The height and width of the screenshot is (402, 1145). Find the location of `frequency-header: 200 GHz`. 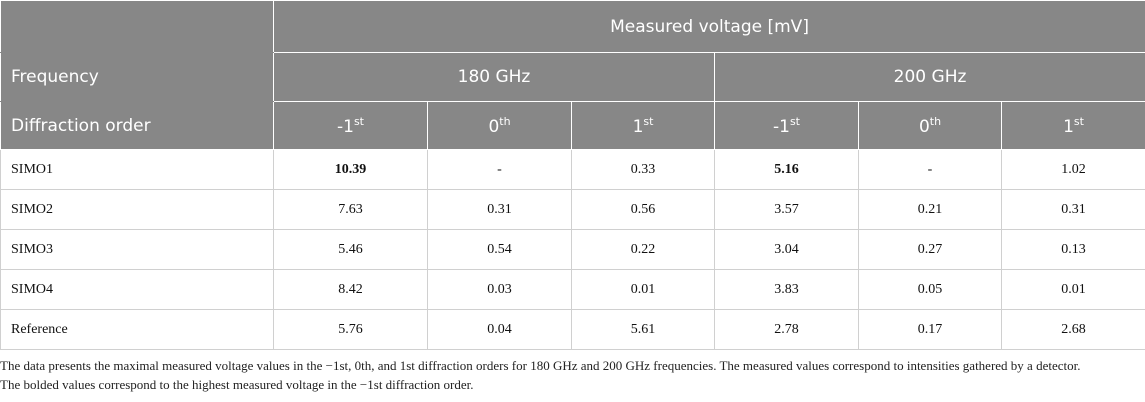

frequency-header: 200 GHz is located at coordinates (929, 77).